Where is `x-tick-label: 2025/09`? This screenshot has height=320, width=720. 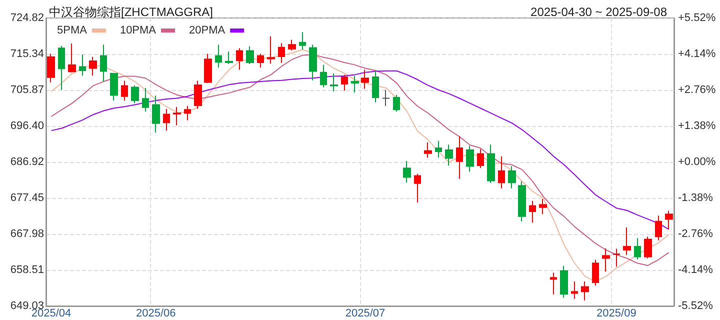 x-tick-label: 2025/09 is located at coordinates (616, 314).